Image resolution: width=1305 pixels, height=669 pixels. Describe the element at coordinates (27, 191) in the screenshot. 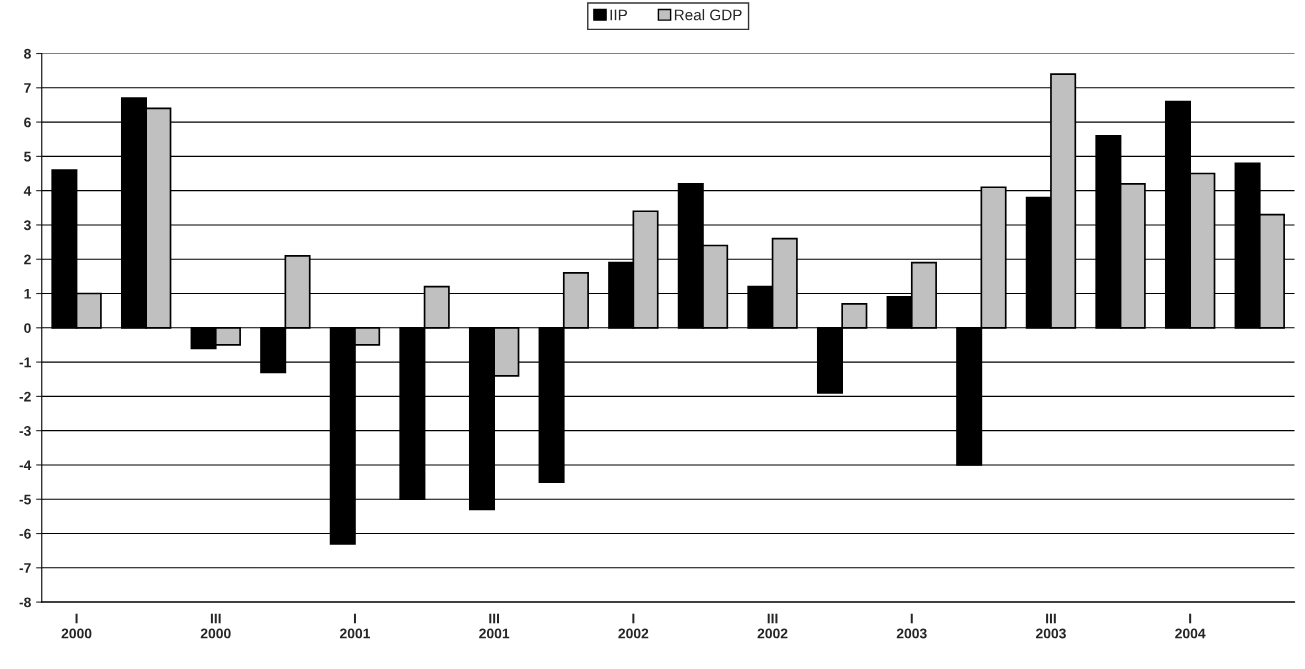

I see `y-tick-label: 4` at that location.